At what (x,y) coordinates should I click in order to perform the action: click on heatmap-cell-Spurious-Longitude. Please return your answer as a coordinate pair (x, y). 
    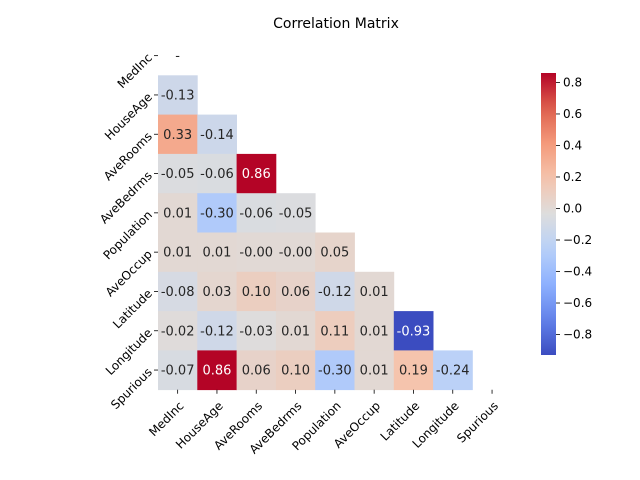
    Looking at the image, I should click on (453, 370).